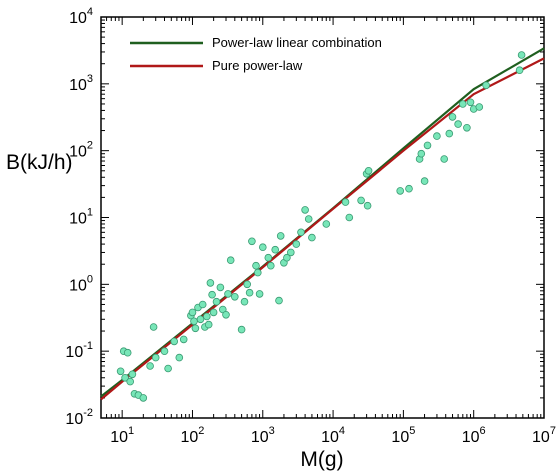  What do you see at coordinates (81, 16) in the screenshot?
I see `y-tick-label: 10⁴` at bounding box center [81, 16].